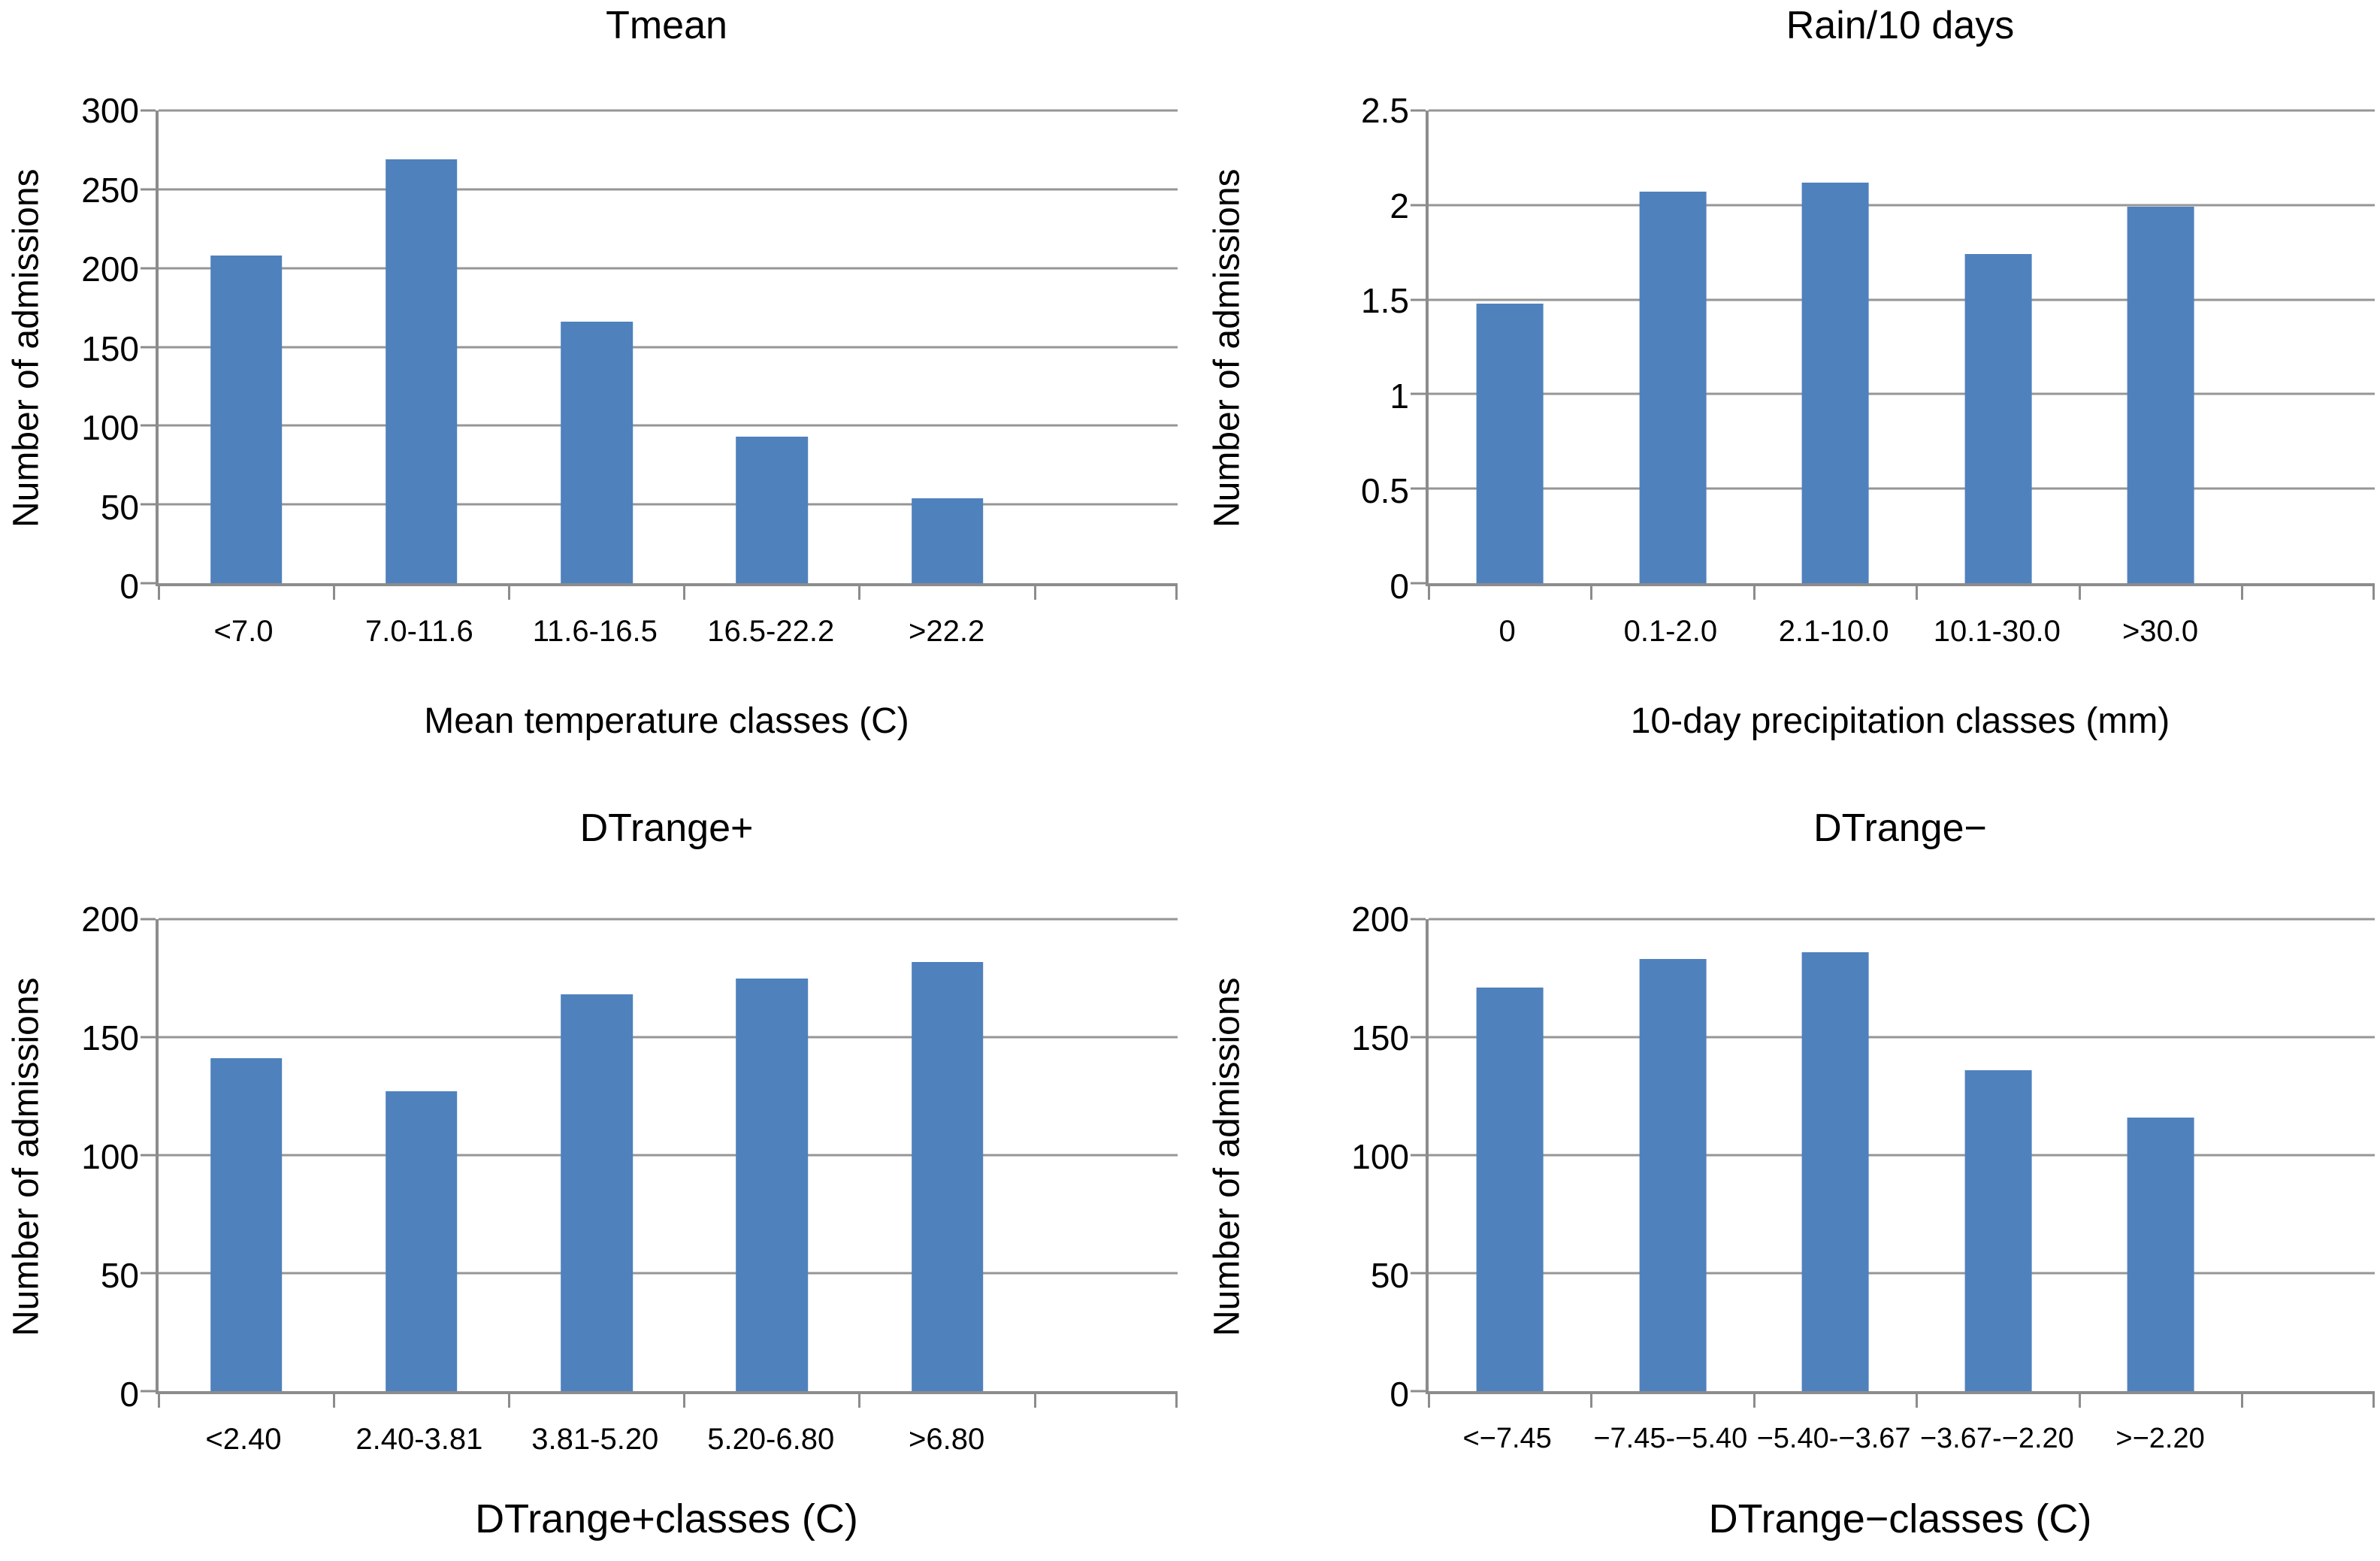  Describe the element at coordinates (1996, 1438) in the screenshot. I see `x-axis-tick-label: −3.67-−2.20` at that location.